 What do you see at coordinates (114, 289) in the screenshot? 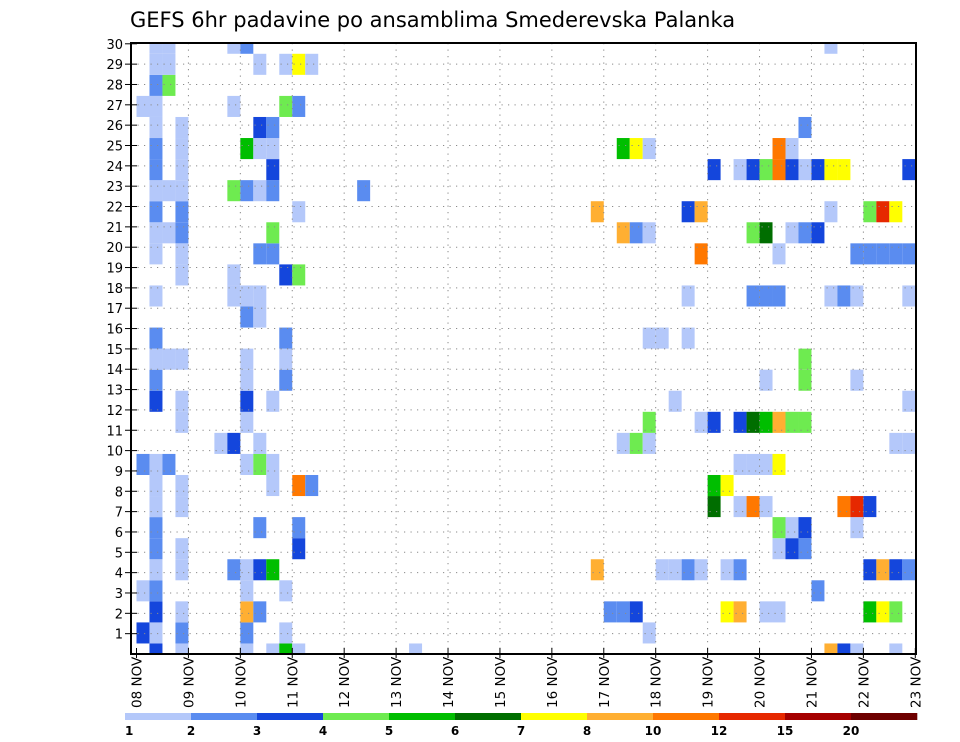
I see `y-tick-label: 18` at bounding box center [114, 289].